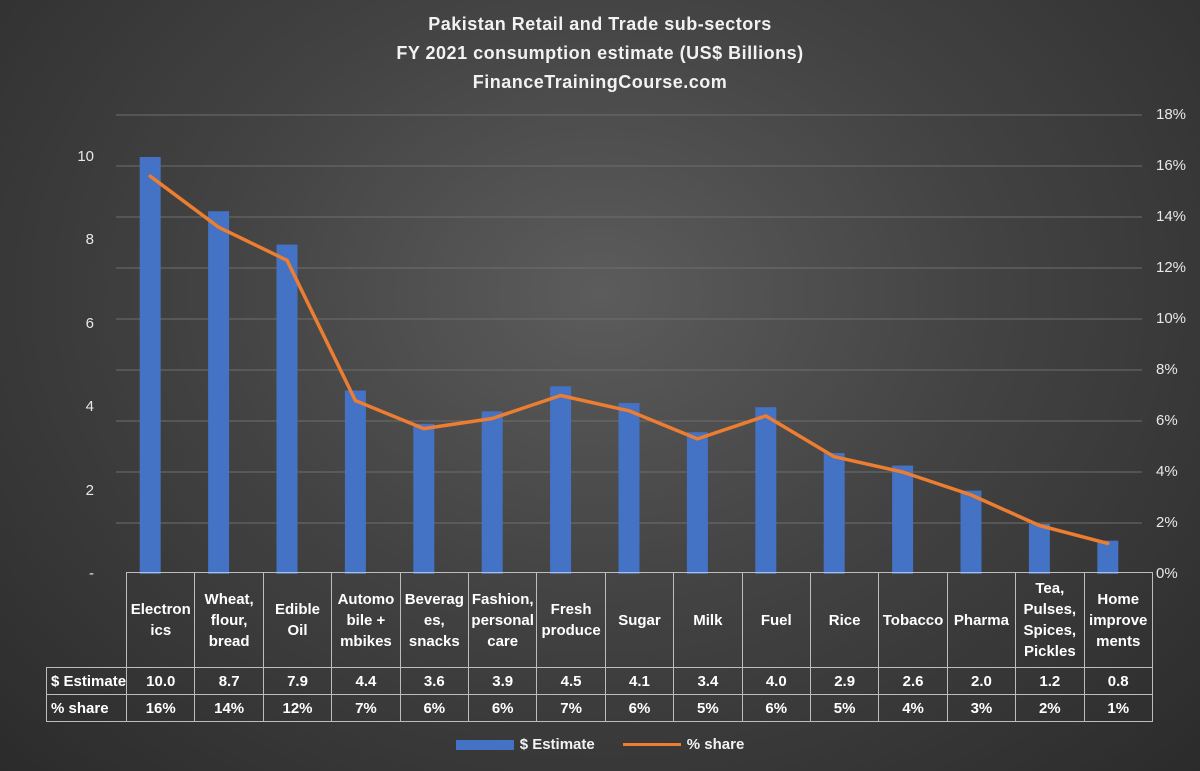  Describe the element at coordinates (981, 620) in the screenshot. I see `category-label-line: Pharma` at that location.